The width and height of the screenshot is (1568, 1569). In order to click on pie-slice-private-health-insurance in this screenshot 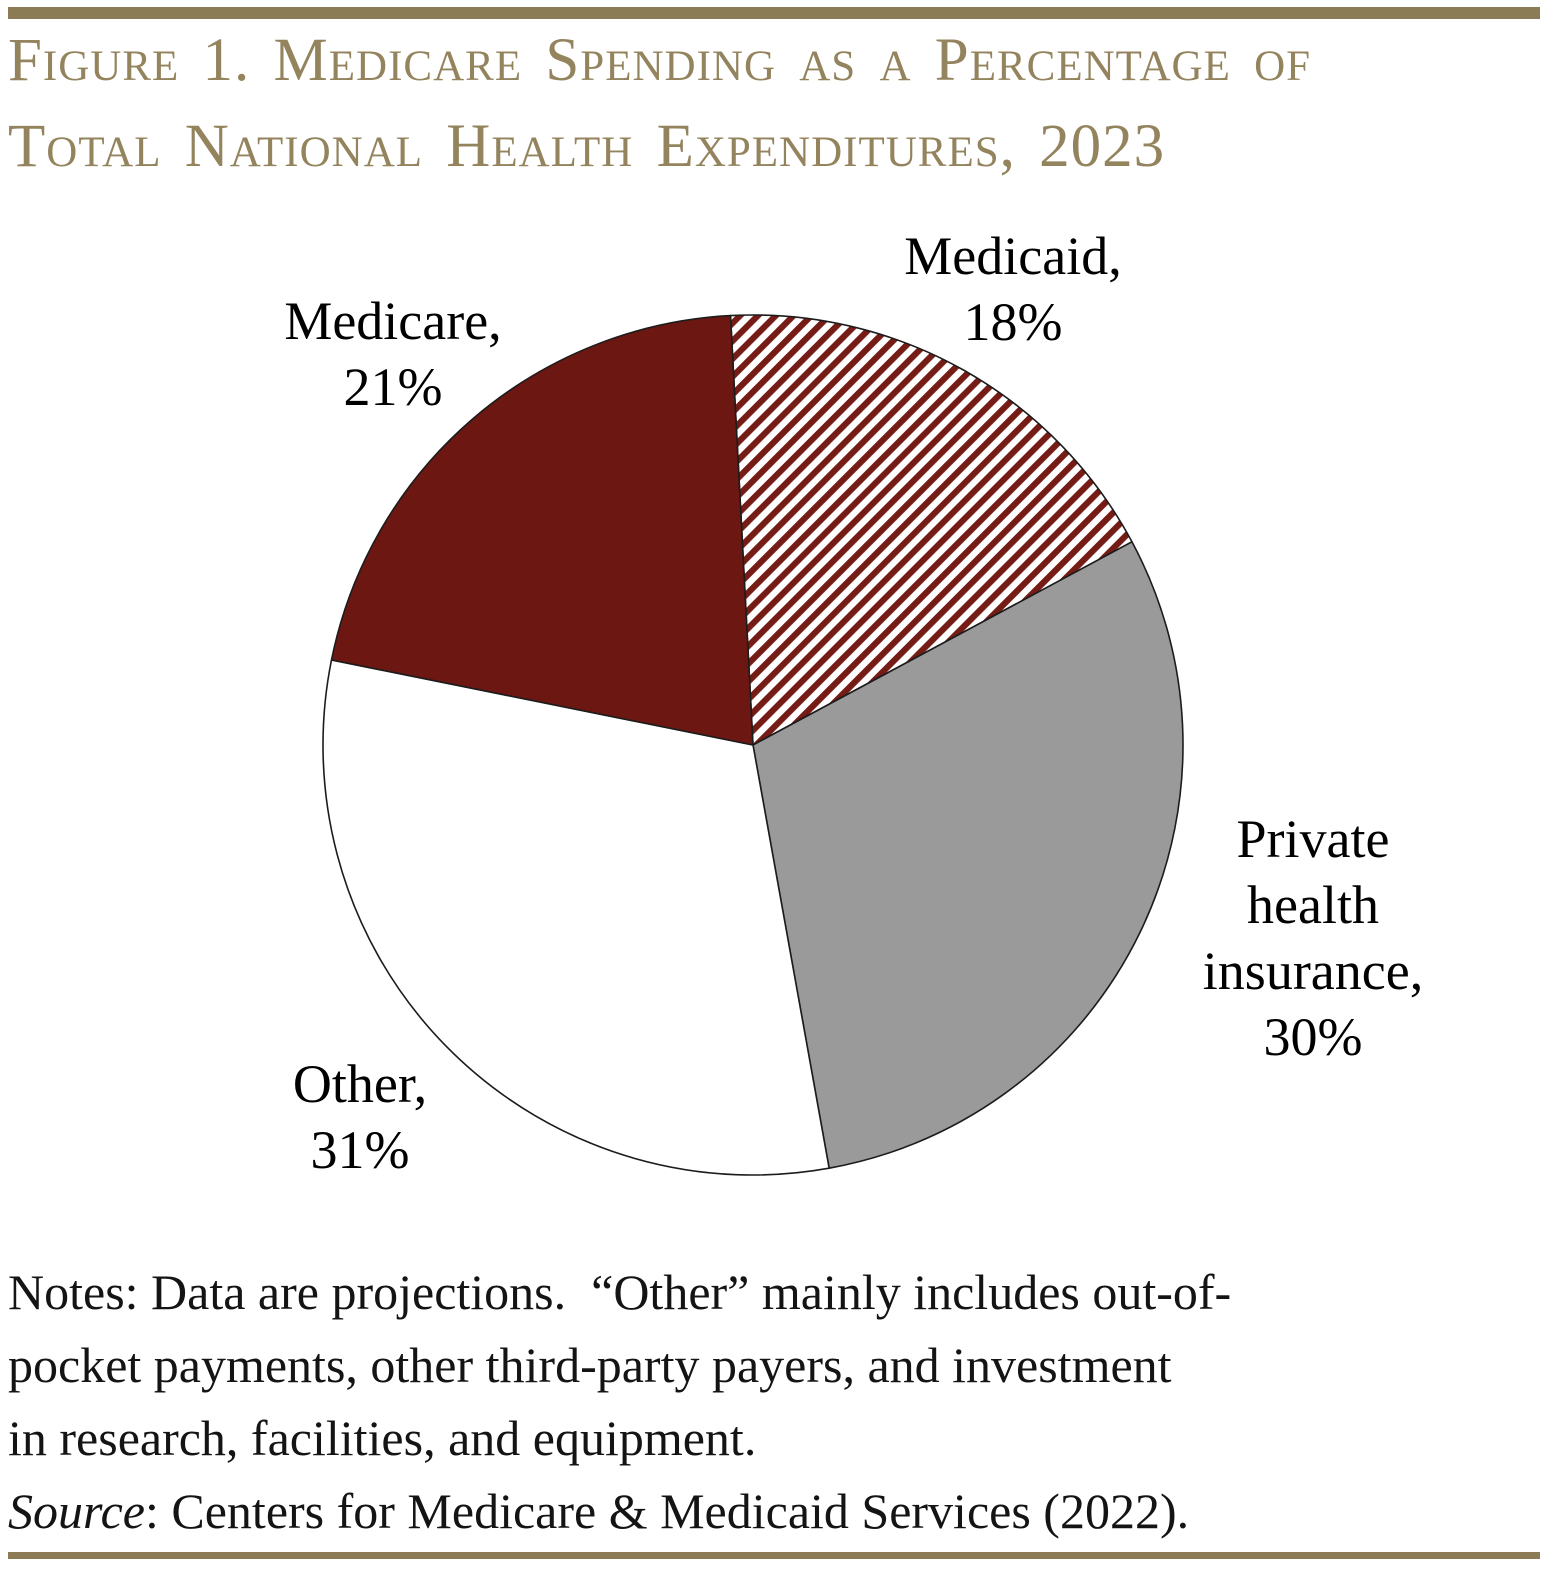, I will do `click(968, 855)`.